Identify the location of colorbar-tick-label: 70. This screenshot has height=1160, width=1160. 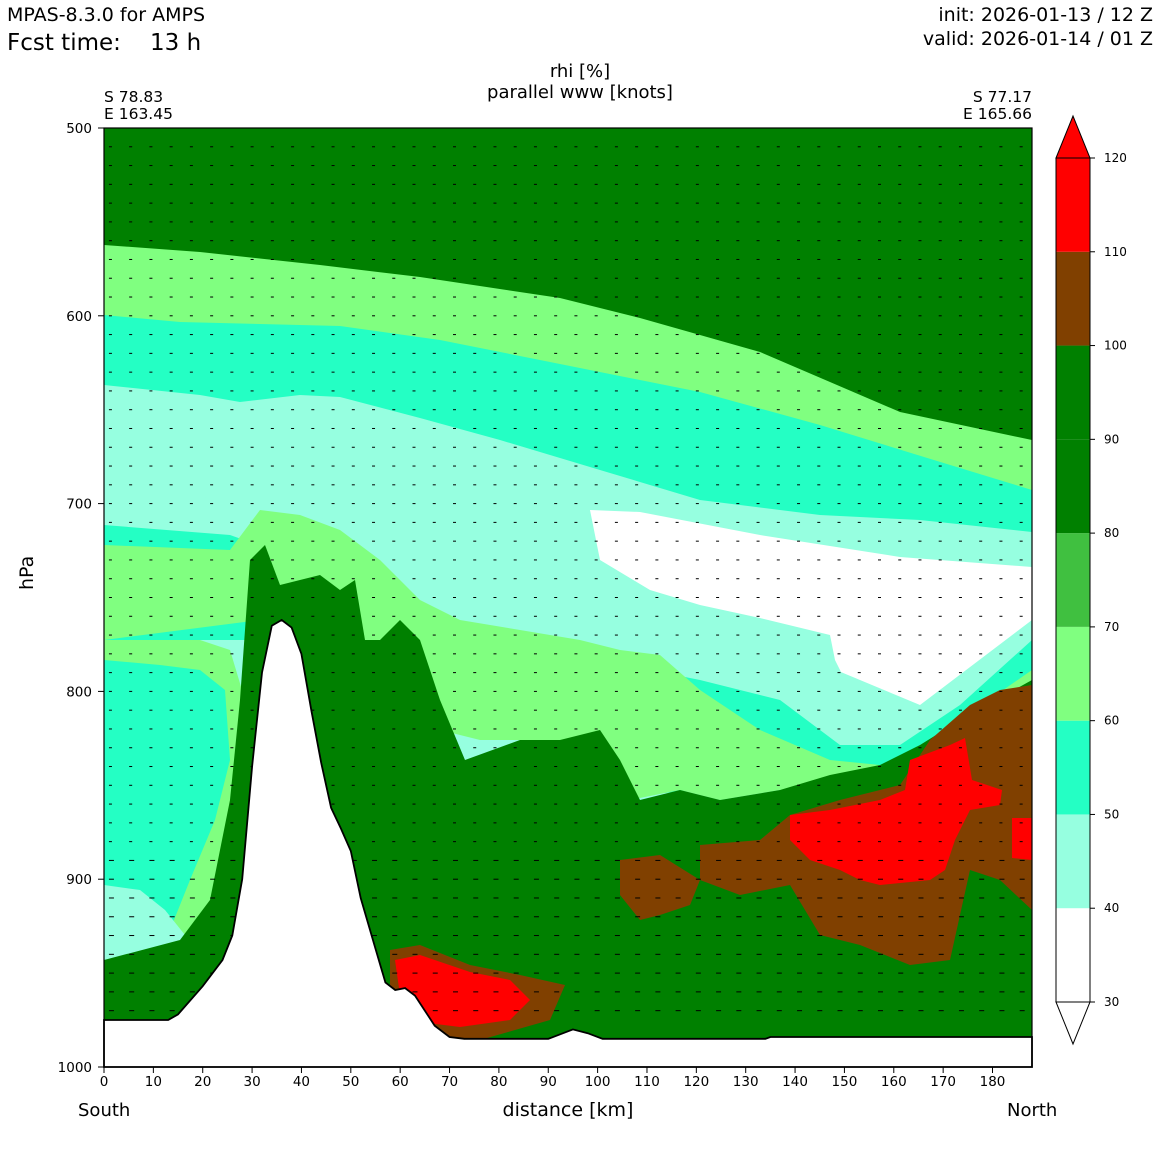
(1111, 627).